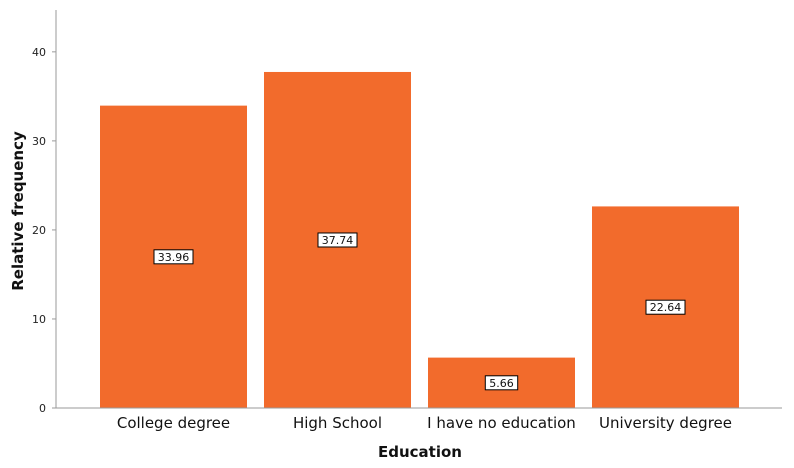 This screenshot has height=468, width=794. I want to click on data-label: 22.64, so click(665, 307).